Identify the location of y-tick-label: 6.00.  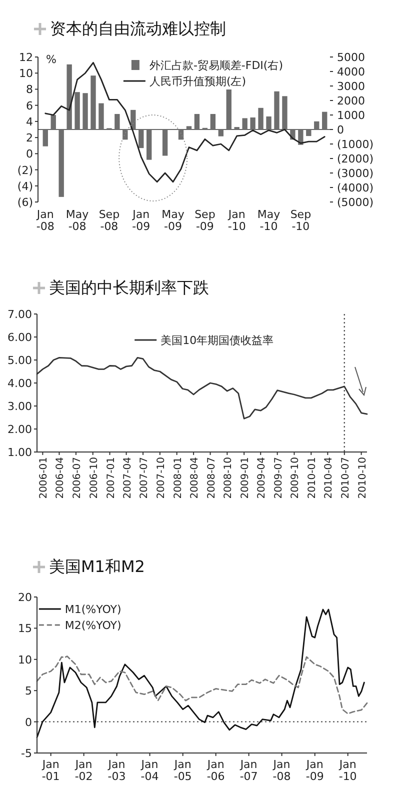
(20, 337).